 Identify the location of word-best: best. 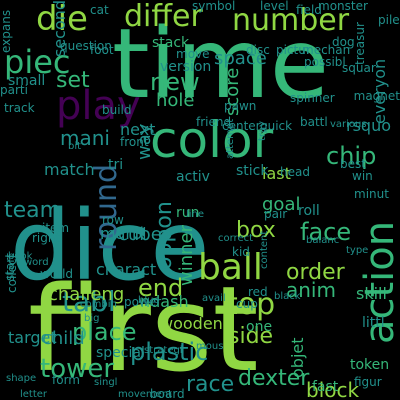
(353, 164).